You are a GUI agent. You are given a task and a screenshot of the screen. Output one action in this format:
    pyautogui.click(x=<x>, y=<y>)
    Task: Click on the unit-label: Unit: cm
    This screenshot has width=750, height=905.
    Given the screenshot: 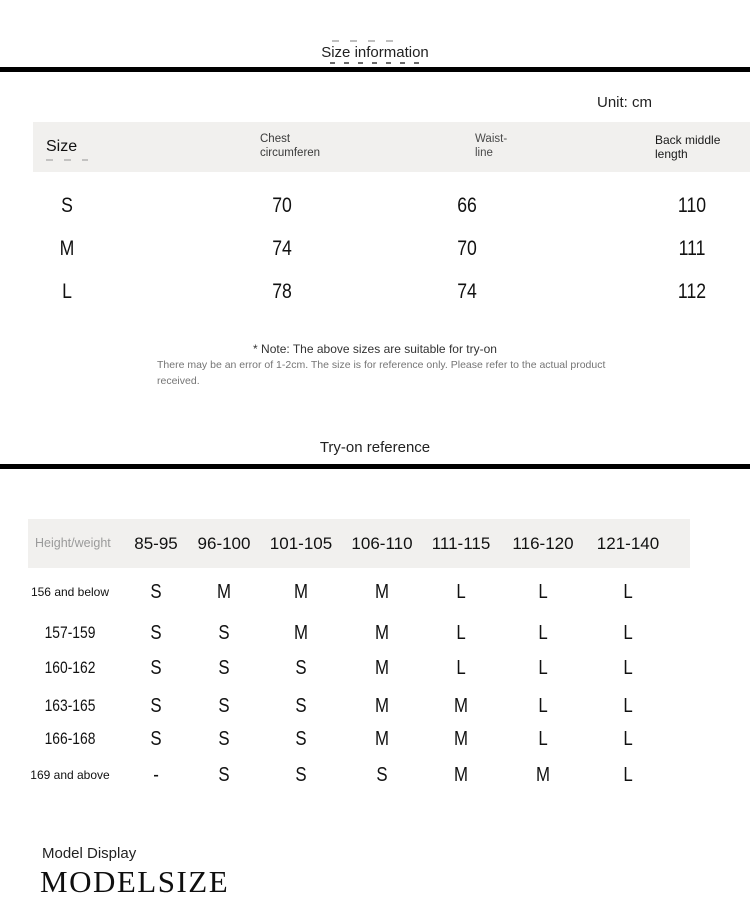 What is the action you would take?
    pyautogui.click(x=625, y=102)
    